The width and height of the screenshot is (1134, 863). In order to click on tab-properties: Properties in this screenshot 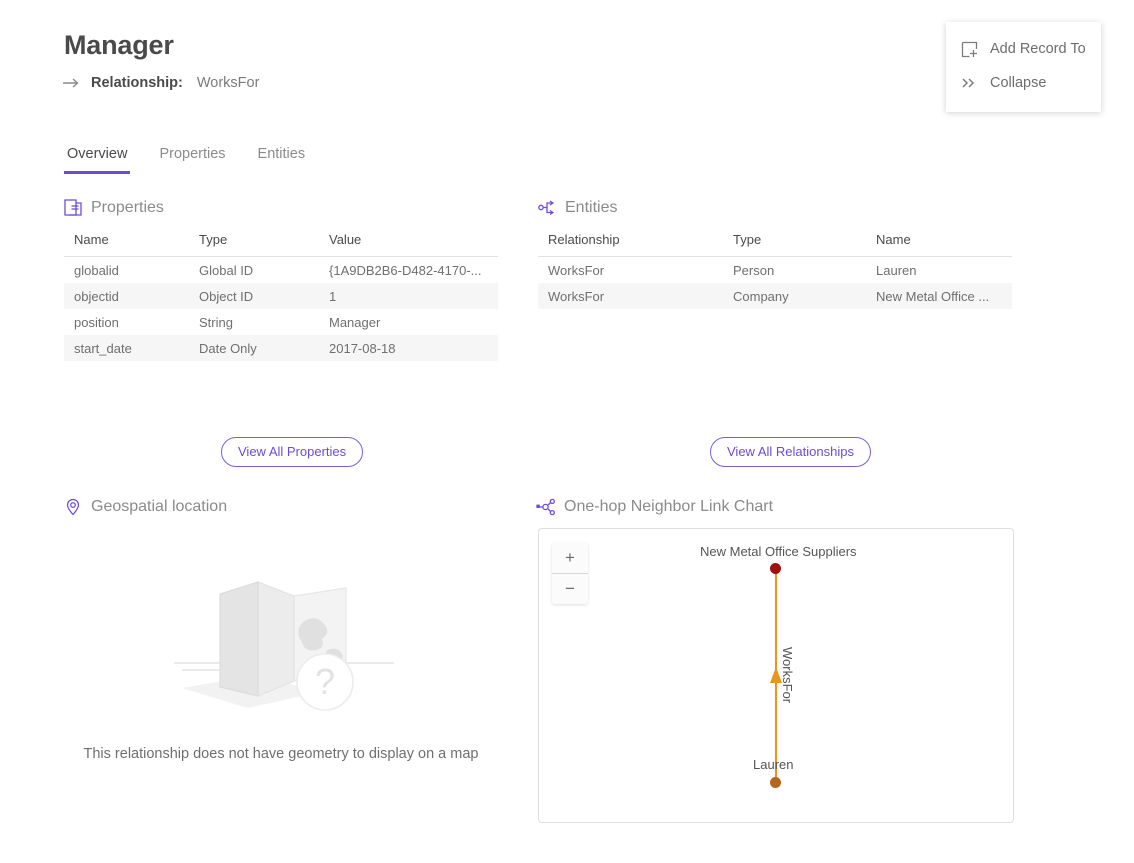, I will do `click(192, 154)`.